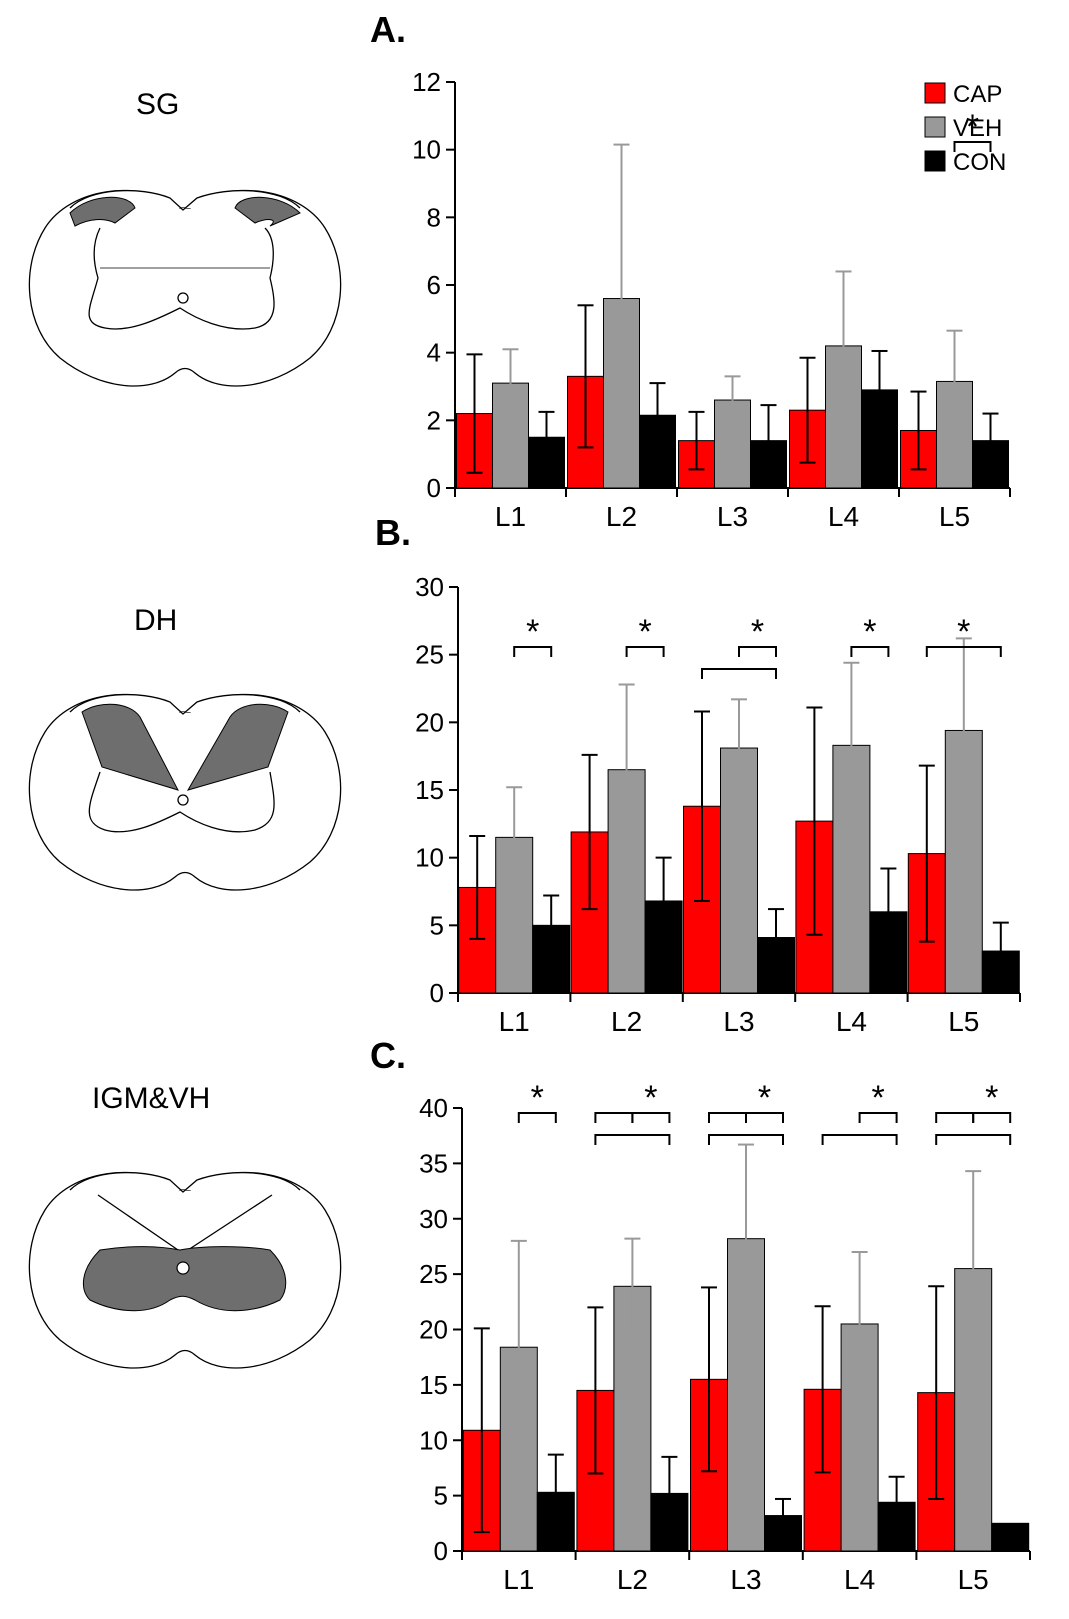 This screenshot has height=1619, width=1069. What do you see at coordinates (434, 217) in the screenshot?
I see `y-tick-label: 8` at bounding box center [434, 217].